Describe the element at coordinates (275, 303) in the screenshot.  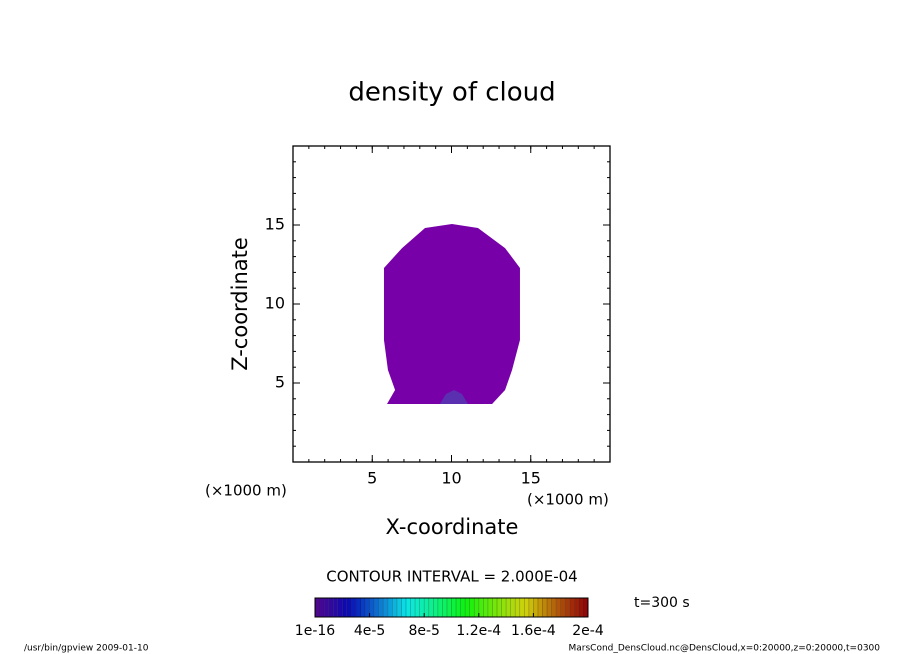
I see `y-tick-label: 10` at that location.